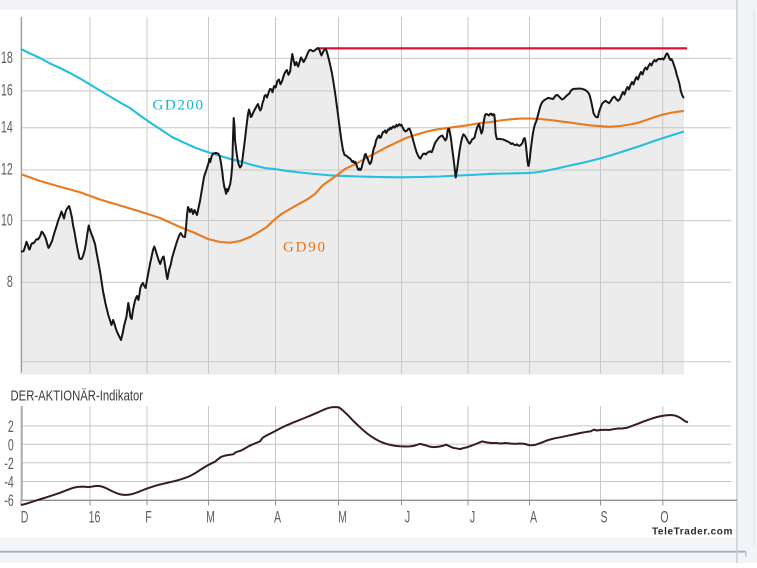 The image size is (757, 568). I want to click on svg-text: O, so click(664, 516).